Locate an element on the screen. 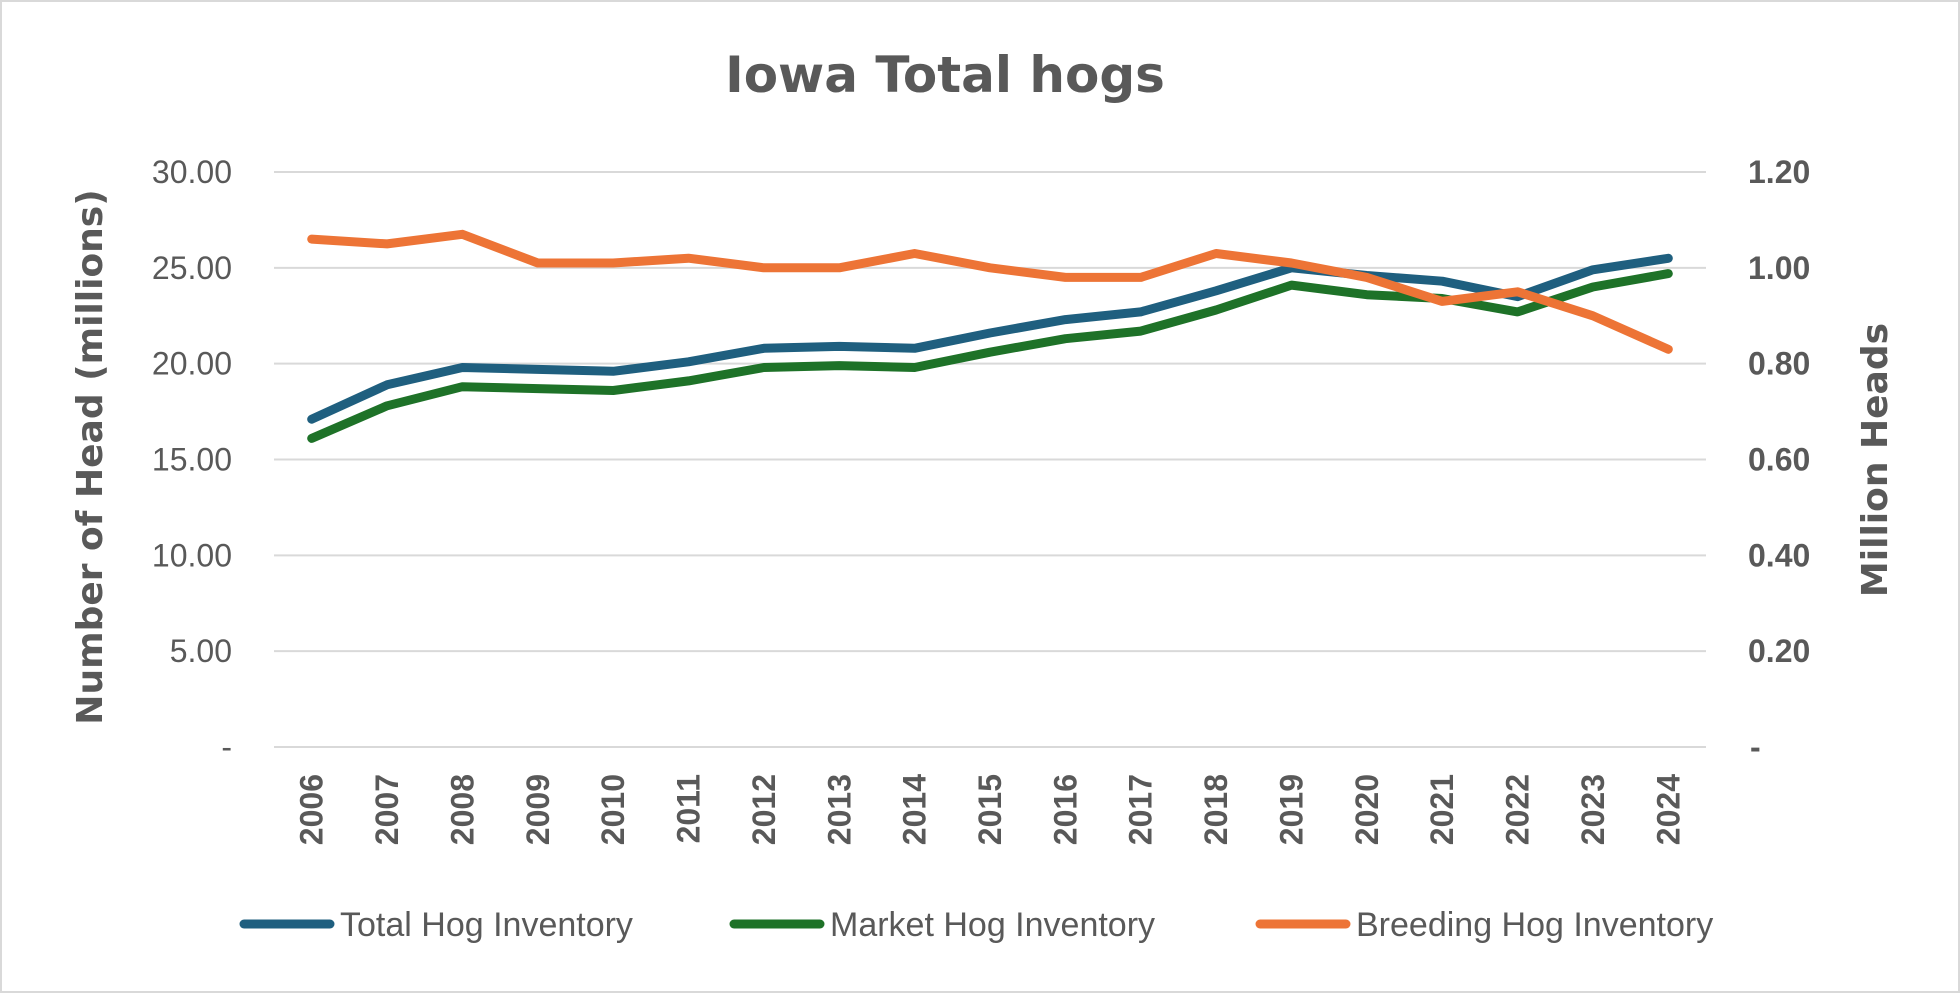  x-tick-label: 2007 is located at coordinates (387, 809).